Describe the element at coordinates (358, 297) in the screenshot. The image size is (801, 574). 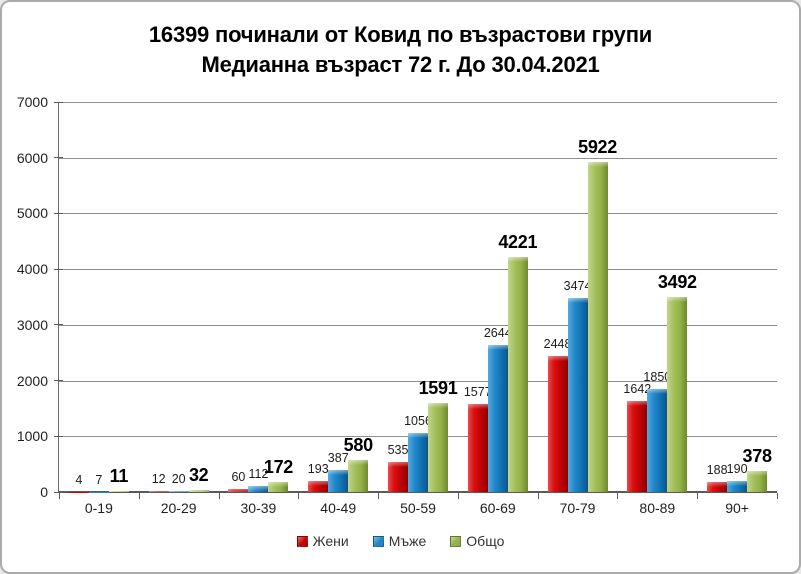
I see `bar-slot-Общо-40-49: 580` at that location.